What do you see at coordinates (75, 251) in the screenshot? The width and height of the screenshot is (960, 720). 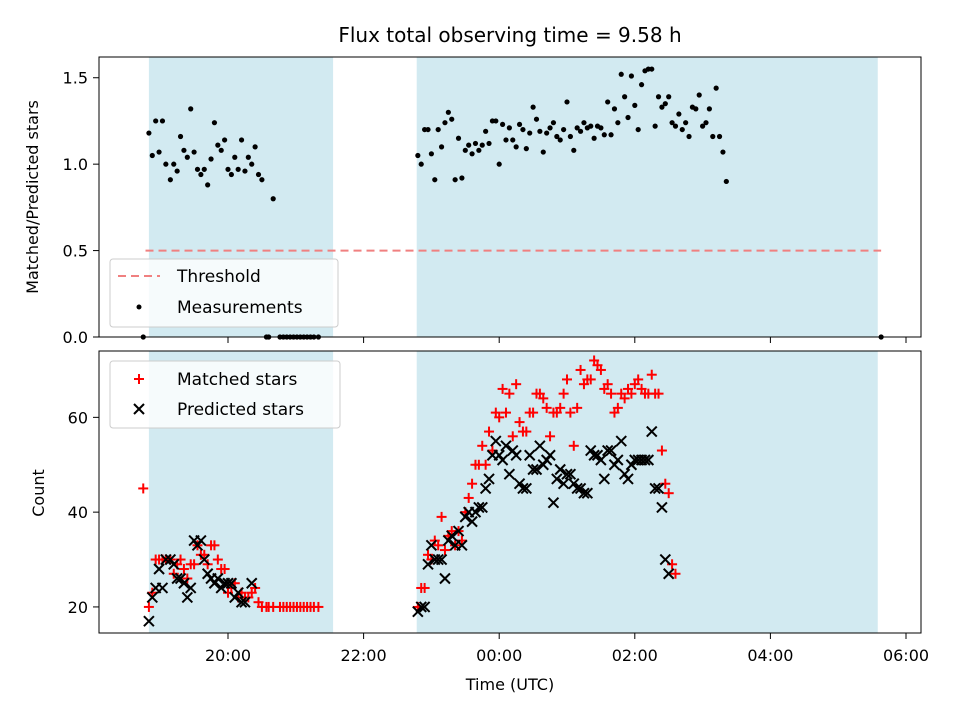 I see `y-tick-label: 0.5` at bounding box center [75, 251].